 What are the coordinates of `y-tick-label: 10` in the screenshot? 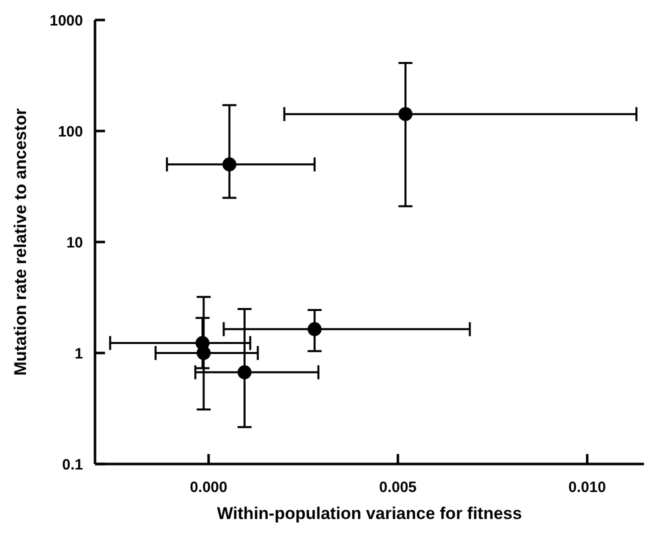 It's located at (74, 243).